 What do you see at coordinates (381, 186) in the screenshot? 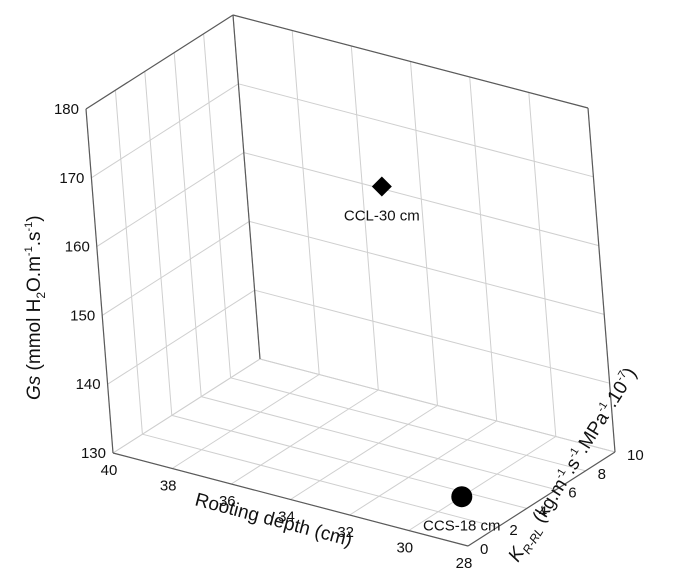
I see `data-point-diamond` at bounding box center [381, 186].